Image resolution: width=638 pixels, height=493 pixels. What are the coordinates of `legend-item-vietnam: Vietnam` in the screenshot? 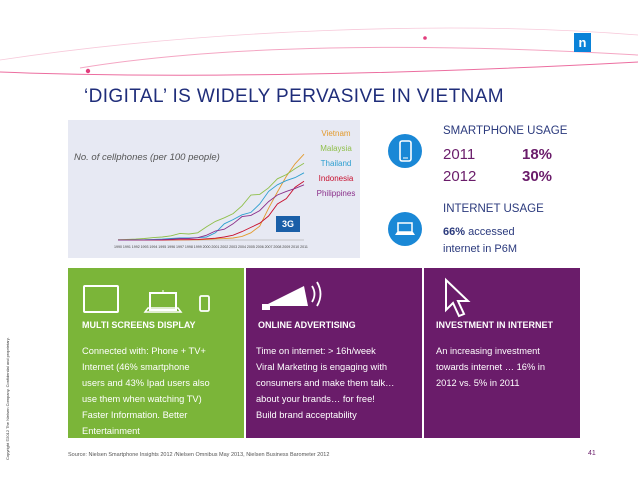 It's located at (336, 133).